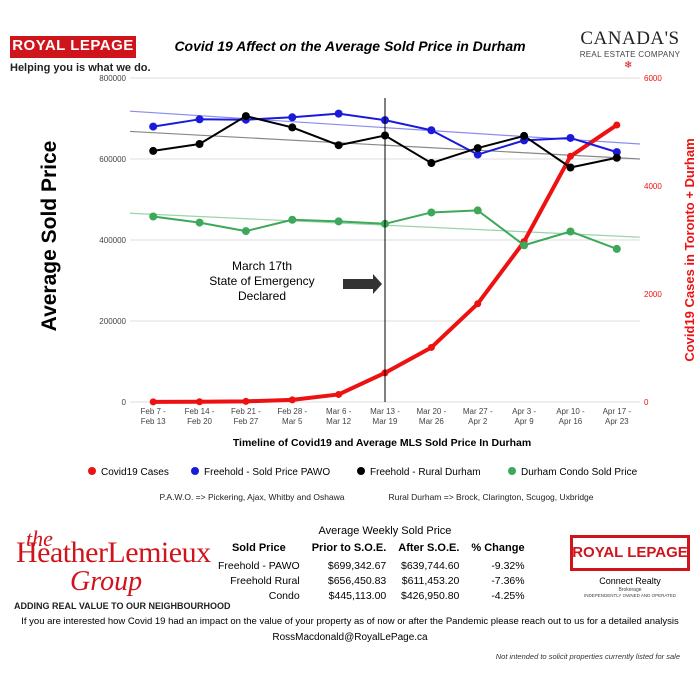 This screenshot has width=700, height=700. What do you see at coordinates (112, 159) in the screenshot?
I see `y-tick-label: 600000` at bounding box center [112, 159].